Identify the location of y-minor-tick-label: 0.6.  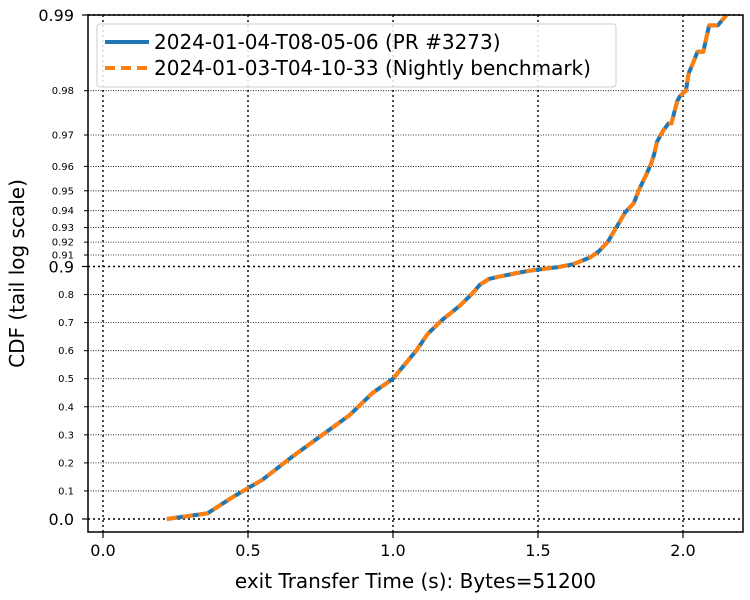
(66, 351).